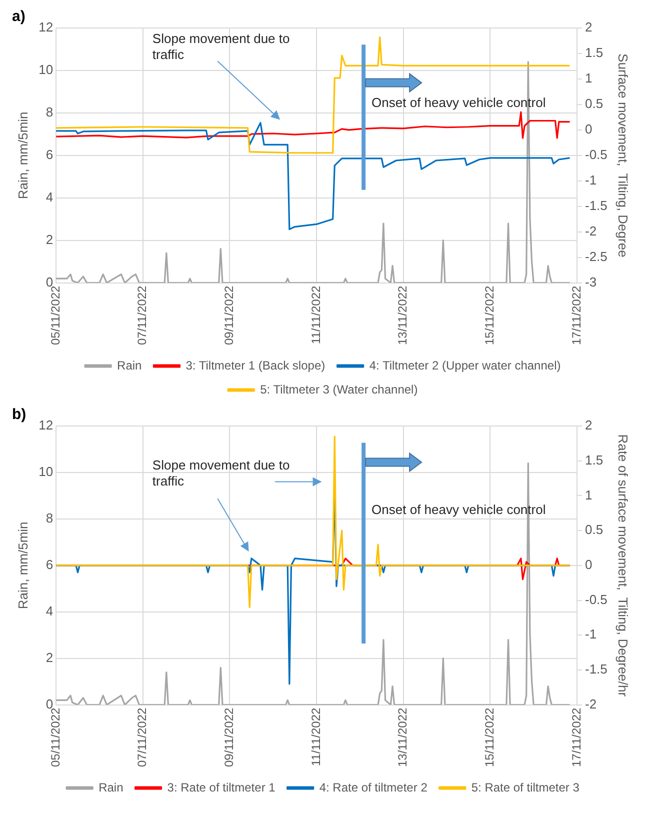 The height and width of the screenshot is (814, 646). Describe the element at coordinates (623, 566) in the screenshot. I see `y2-axis-title: Rate of surface movement, Tilting, Degree/hr` at that location.